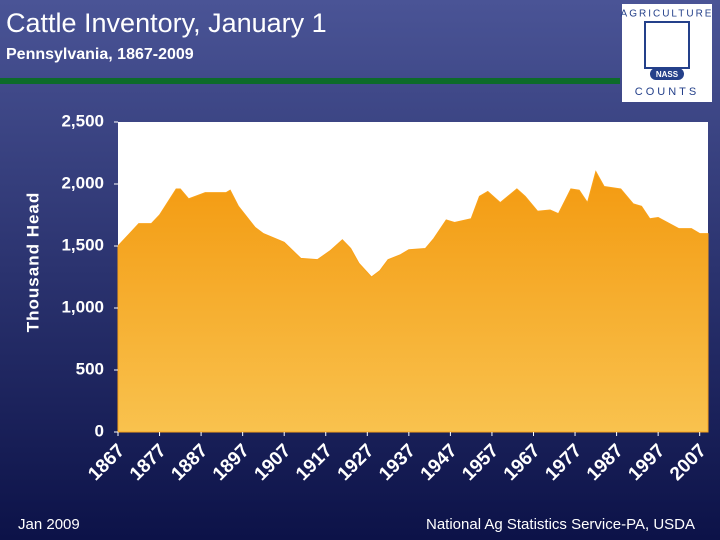 The width and height of the screenshot is (720, 540). Describe the element at coordinates (32, 262) in the screenshot. I see `y-axis-title: Thousand Head` at that location.